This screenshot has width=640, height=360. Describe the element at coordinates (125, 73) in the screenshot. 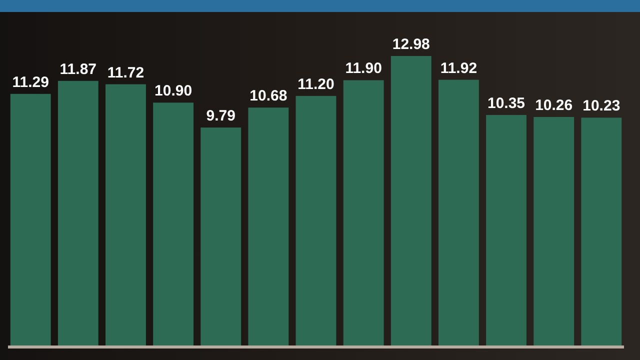

I see `data-label: 11.72` at that location.